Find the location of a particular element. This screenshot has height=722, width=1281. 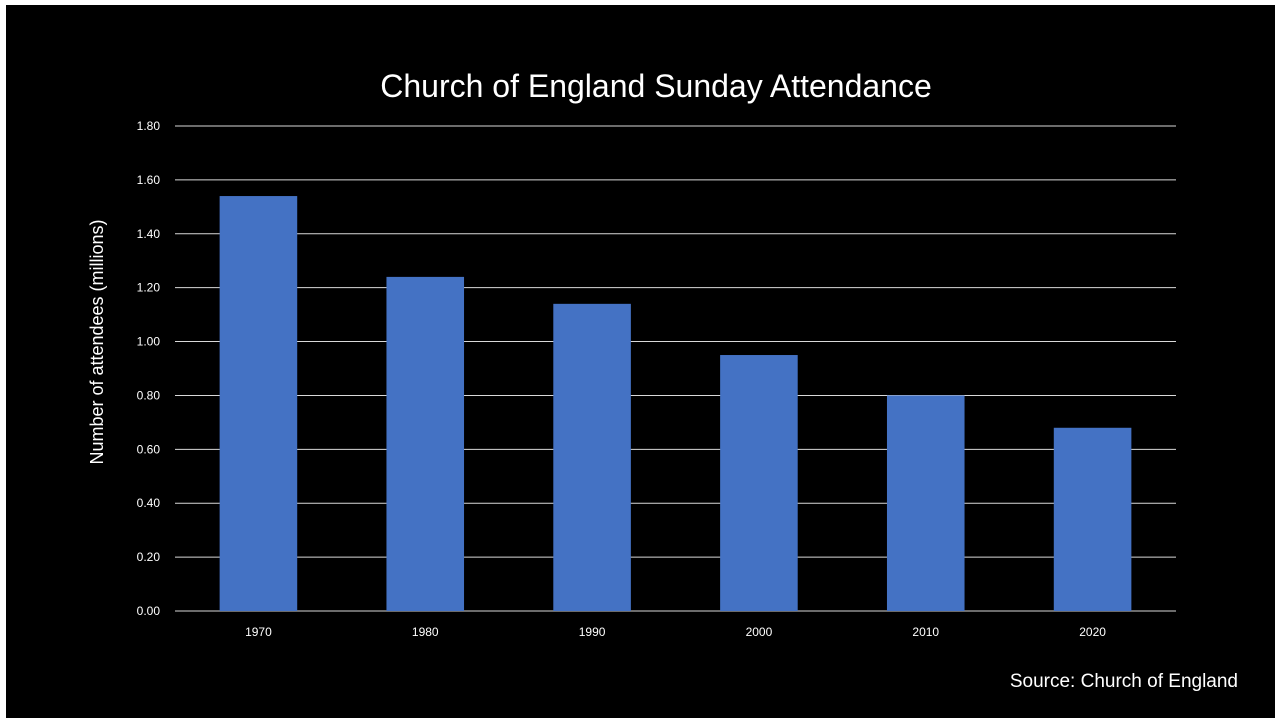

bar-2010 is located at coordinates (925, 503).